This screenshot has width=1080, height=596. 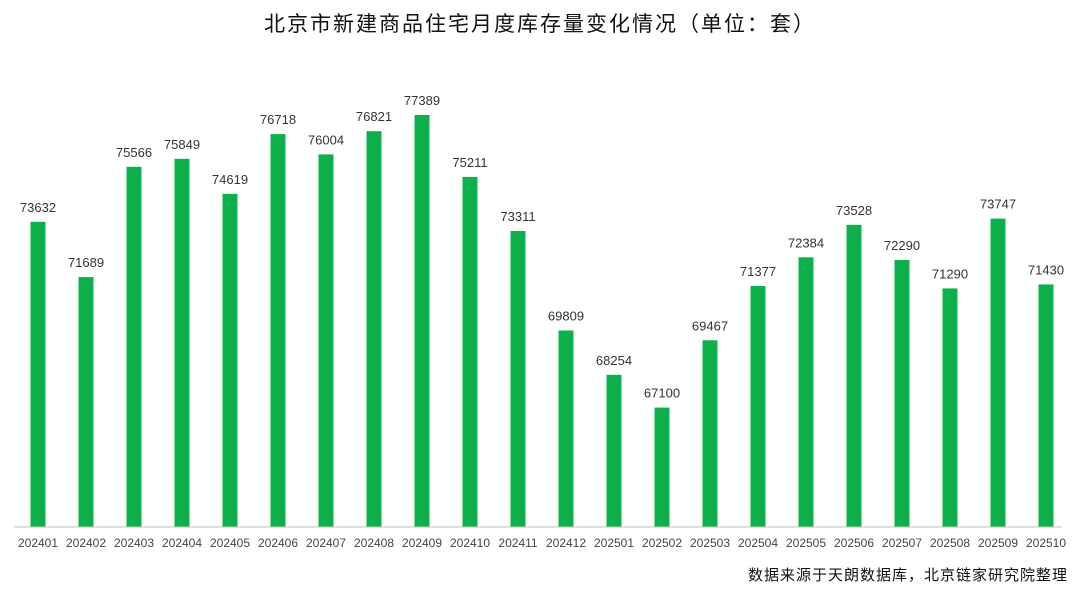 What do you see at coordinates (998, 204) in the screenshot?
I see `data-label-202509: 73747` at bounding box center [998, 204].